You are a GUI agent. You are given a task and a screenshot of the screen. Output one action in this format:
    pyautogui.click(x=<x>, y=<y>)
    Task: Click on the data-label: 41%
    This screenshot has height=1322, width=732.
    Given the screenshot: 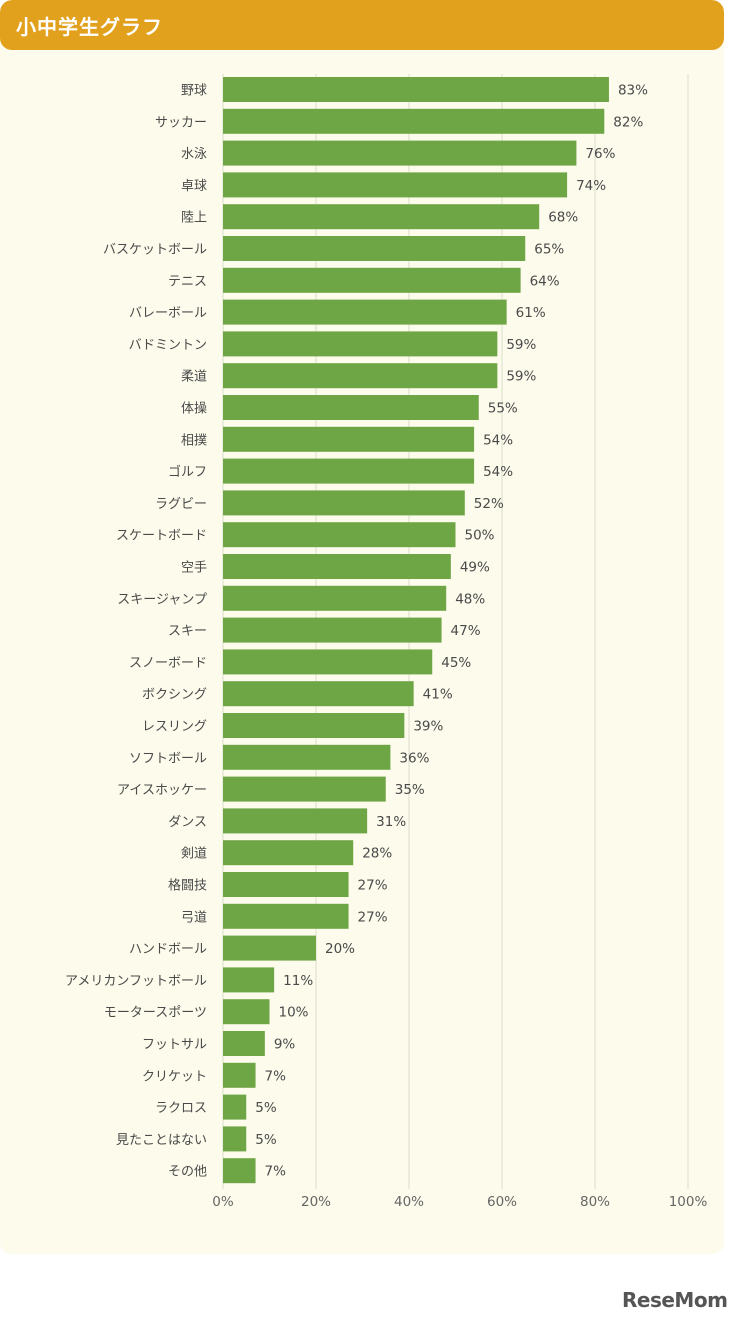 What is the action you would take?
    pyautogui.click(x=438, y=695)
    